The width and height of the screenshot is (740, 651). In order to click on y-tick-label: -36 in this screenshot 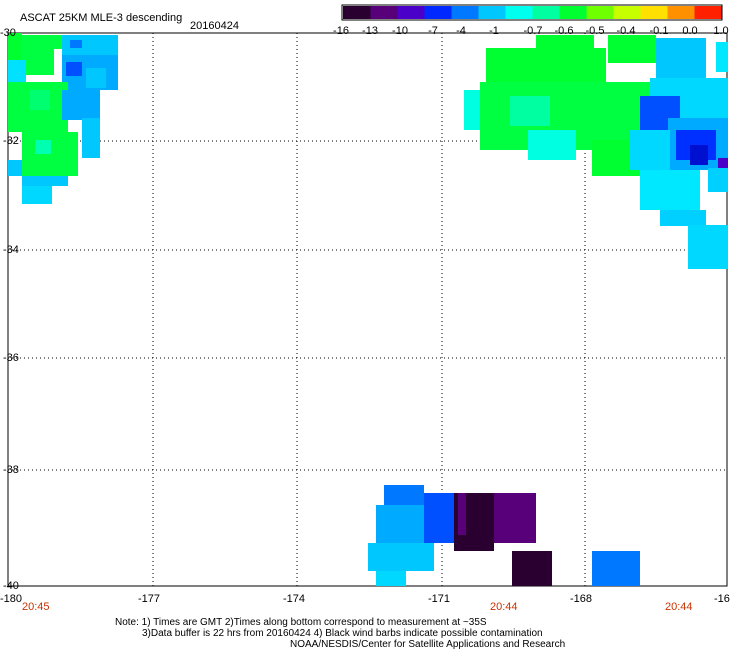, I will do `click(11, 358)`.